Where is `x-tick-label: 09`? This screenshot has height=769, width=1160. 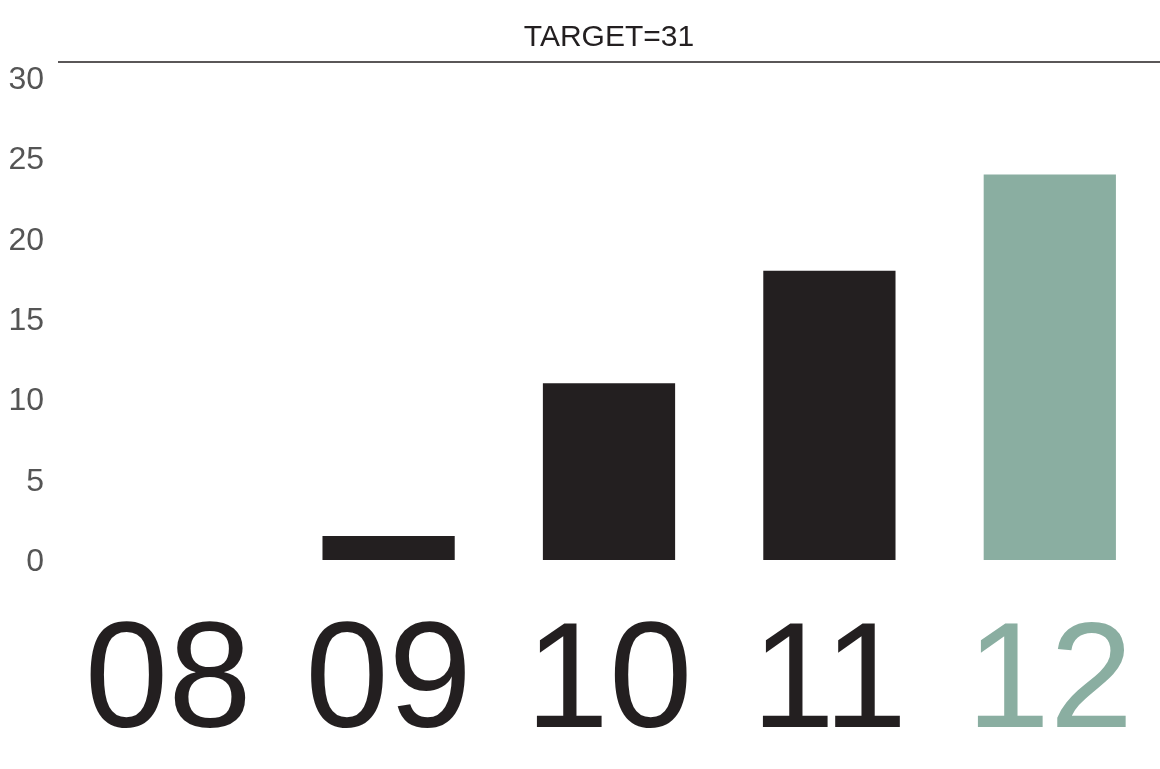
x-tick-label: 09 is located at coordinates (389, 675).